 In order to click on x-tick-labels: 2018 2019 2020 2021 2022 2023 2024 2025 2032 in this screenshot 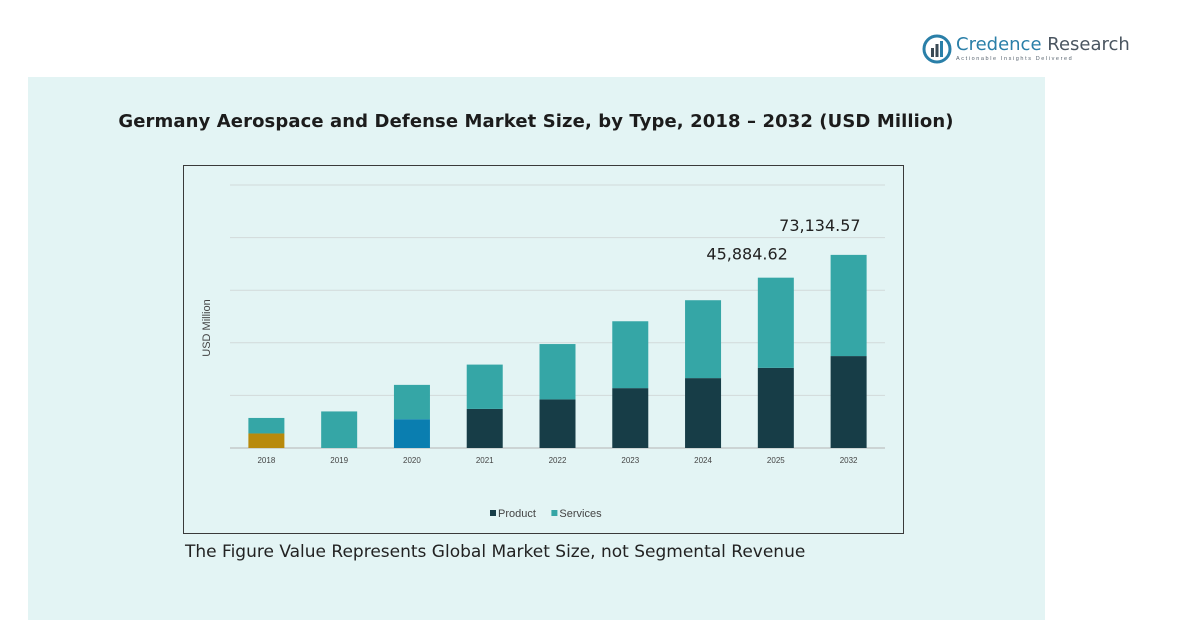, I will do `click(557, 460)`.